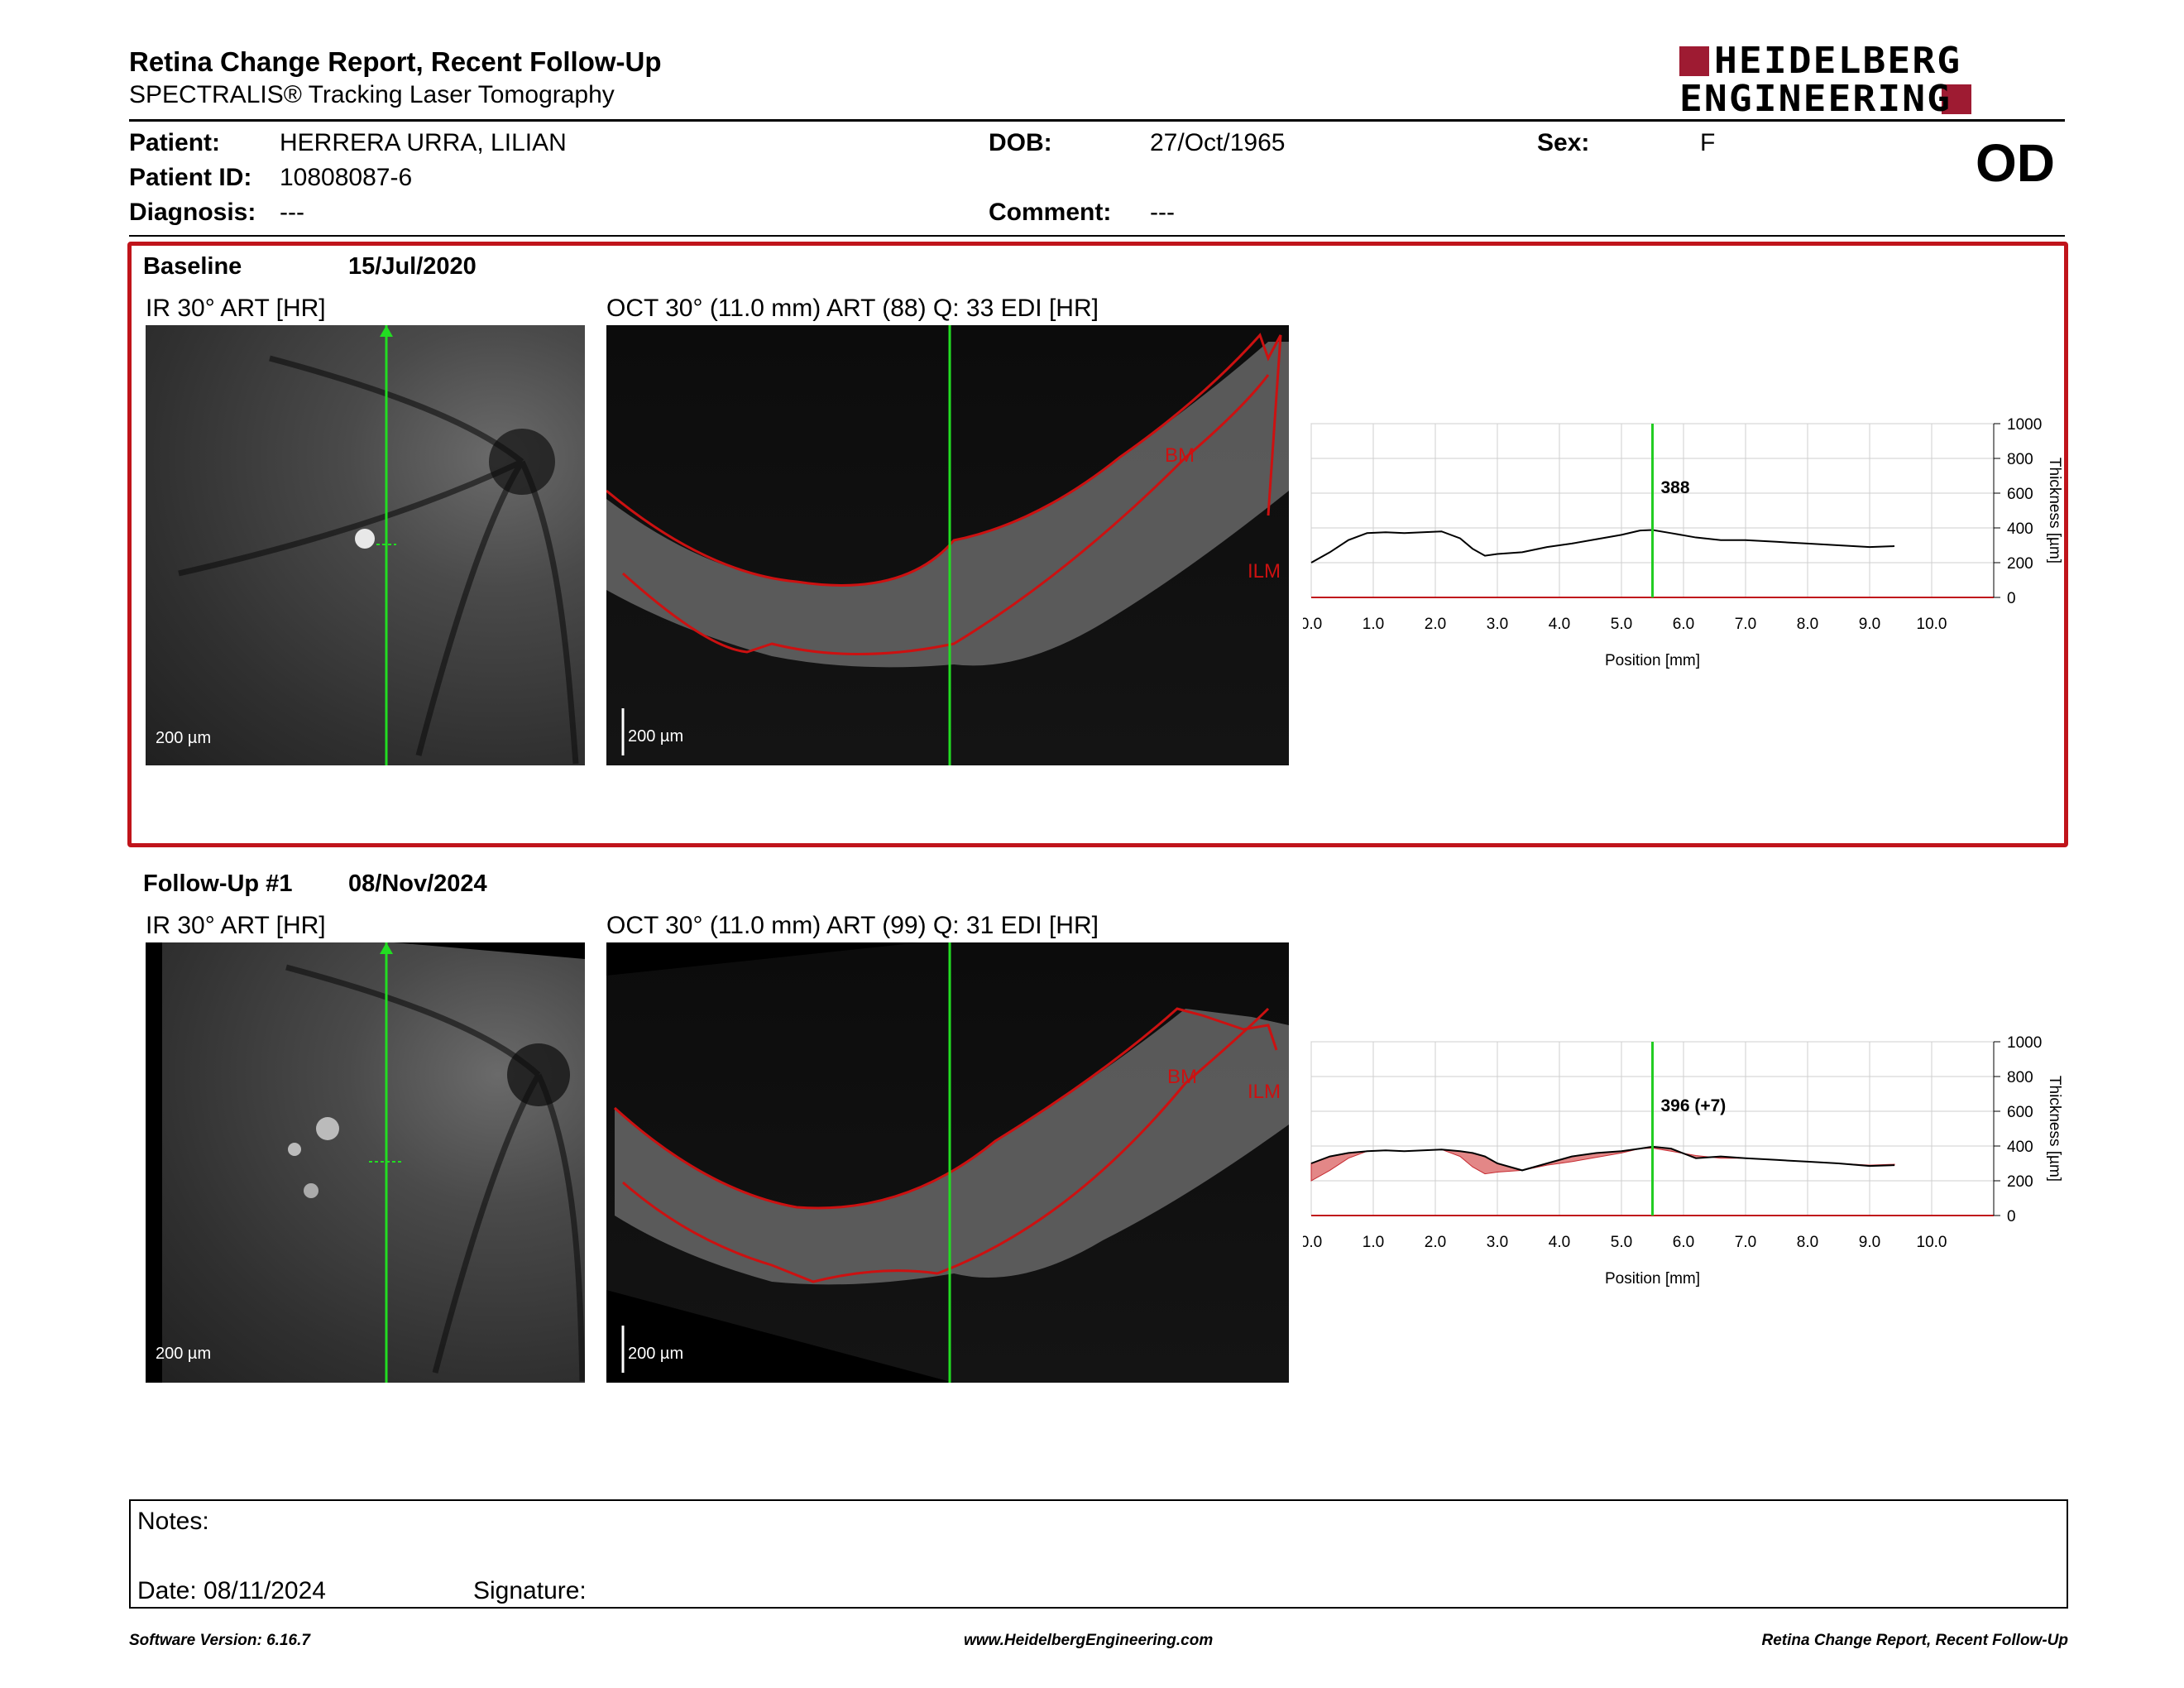 The height and width of the screenshot is (1688, 2184). Describe the element at coordinates (184, 1354) in the screenshot. I see `followup-ir-scale: 200 µm` at that location.